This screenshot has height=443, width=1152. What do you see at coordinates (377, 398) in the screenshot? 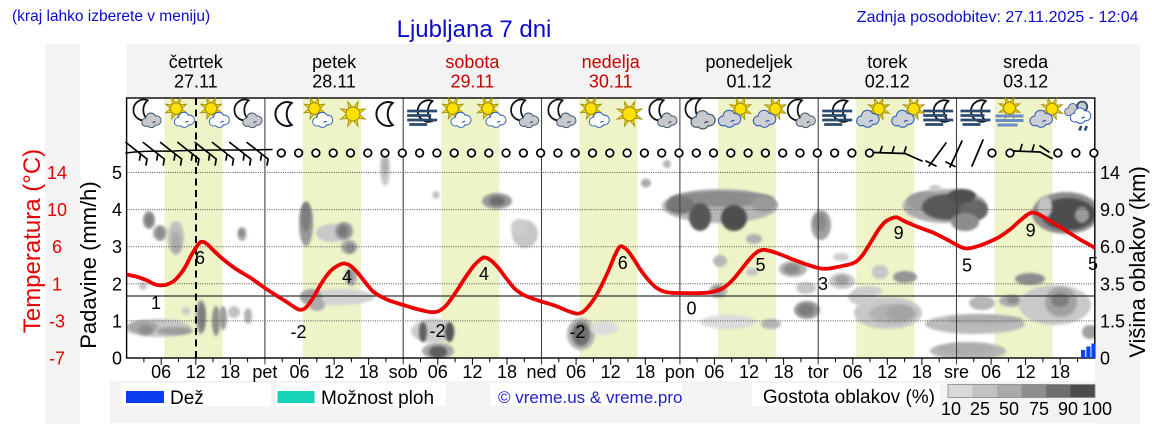
I see `svg-text: Možnost ploh` at bounding box center [377, 398].